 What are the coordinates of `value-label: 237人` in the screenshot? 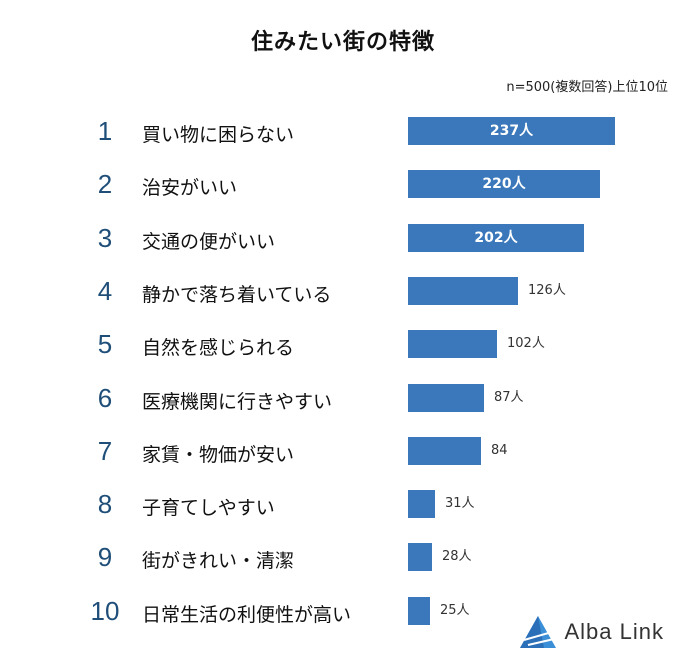 It's located at (511, 131).